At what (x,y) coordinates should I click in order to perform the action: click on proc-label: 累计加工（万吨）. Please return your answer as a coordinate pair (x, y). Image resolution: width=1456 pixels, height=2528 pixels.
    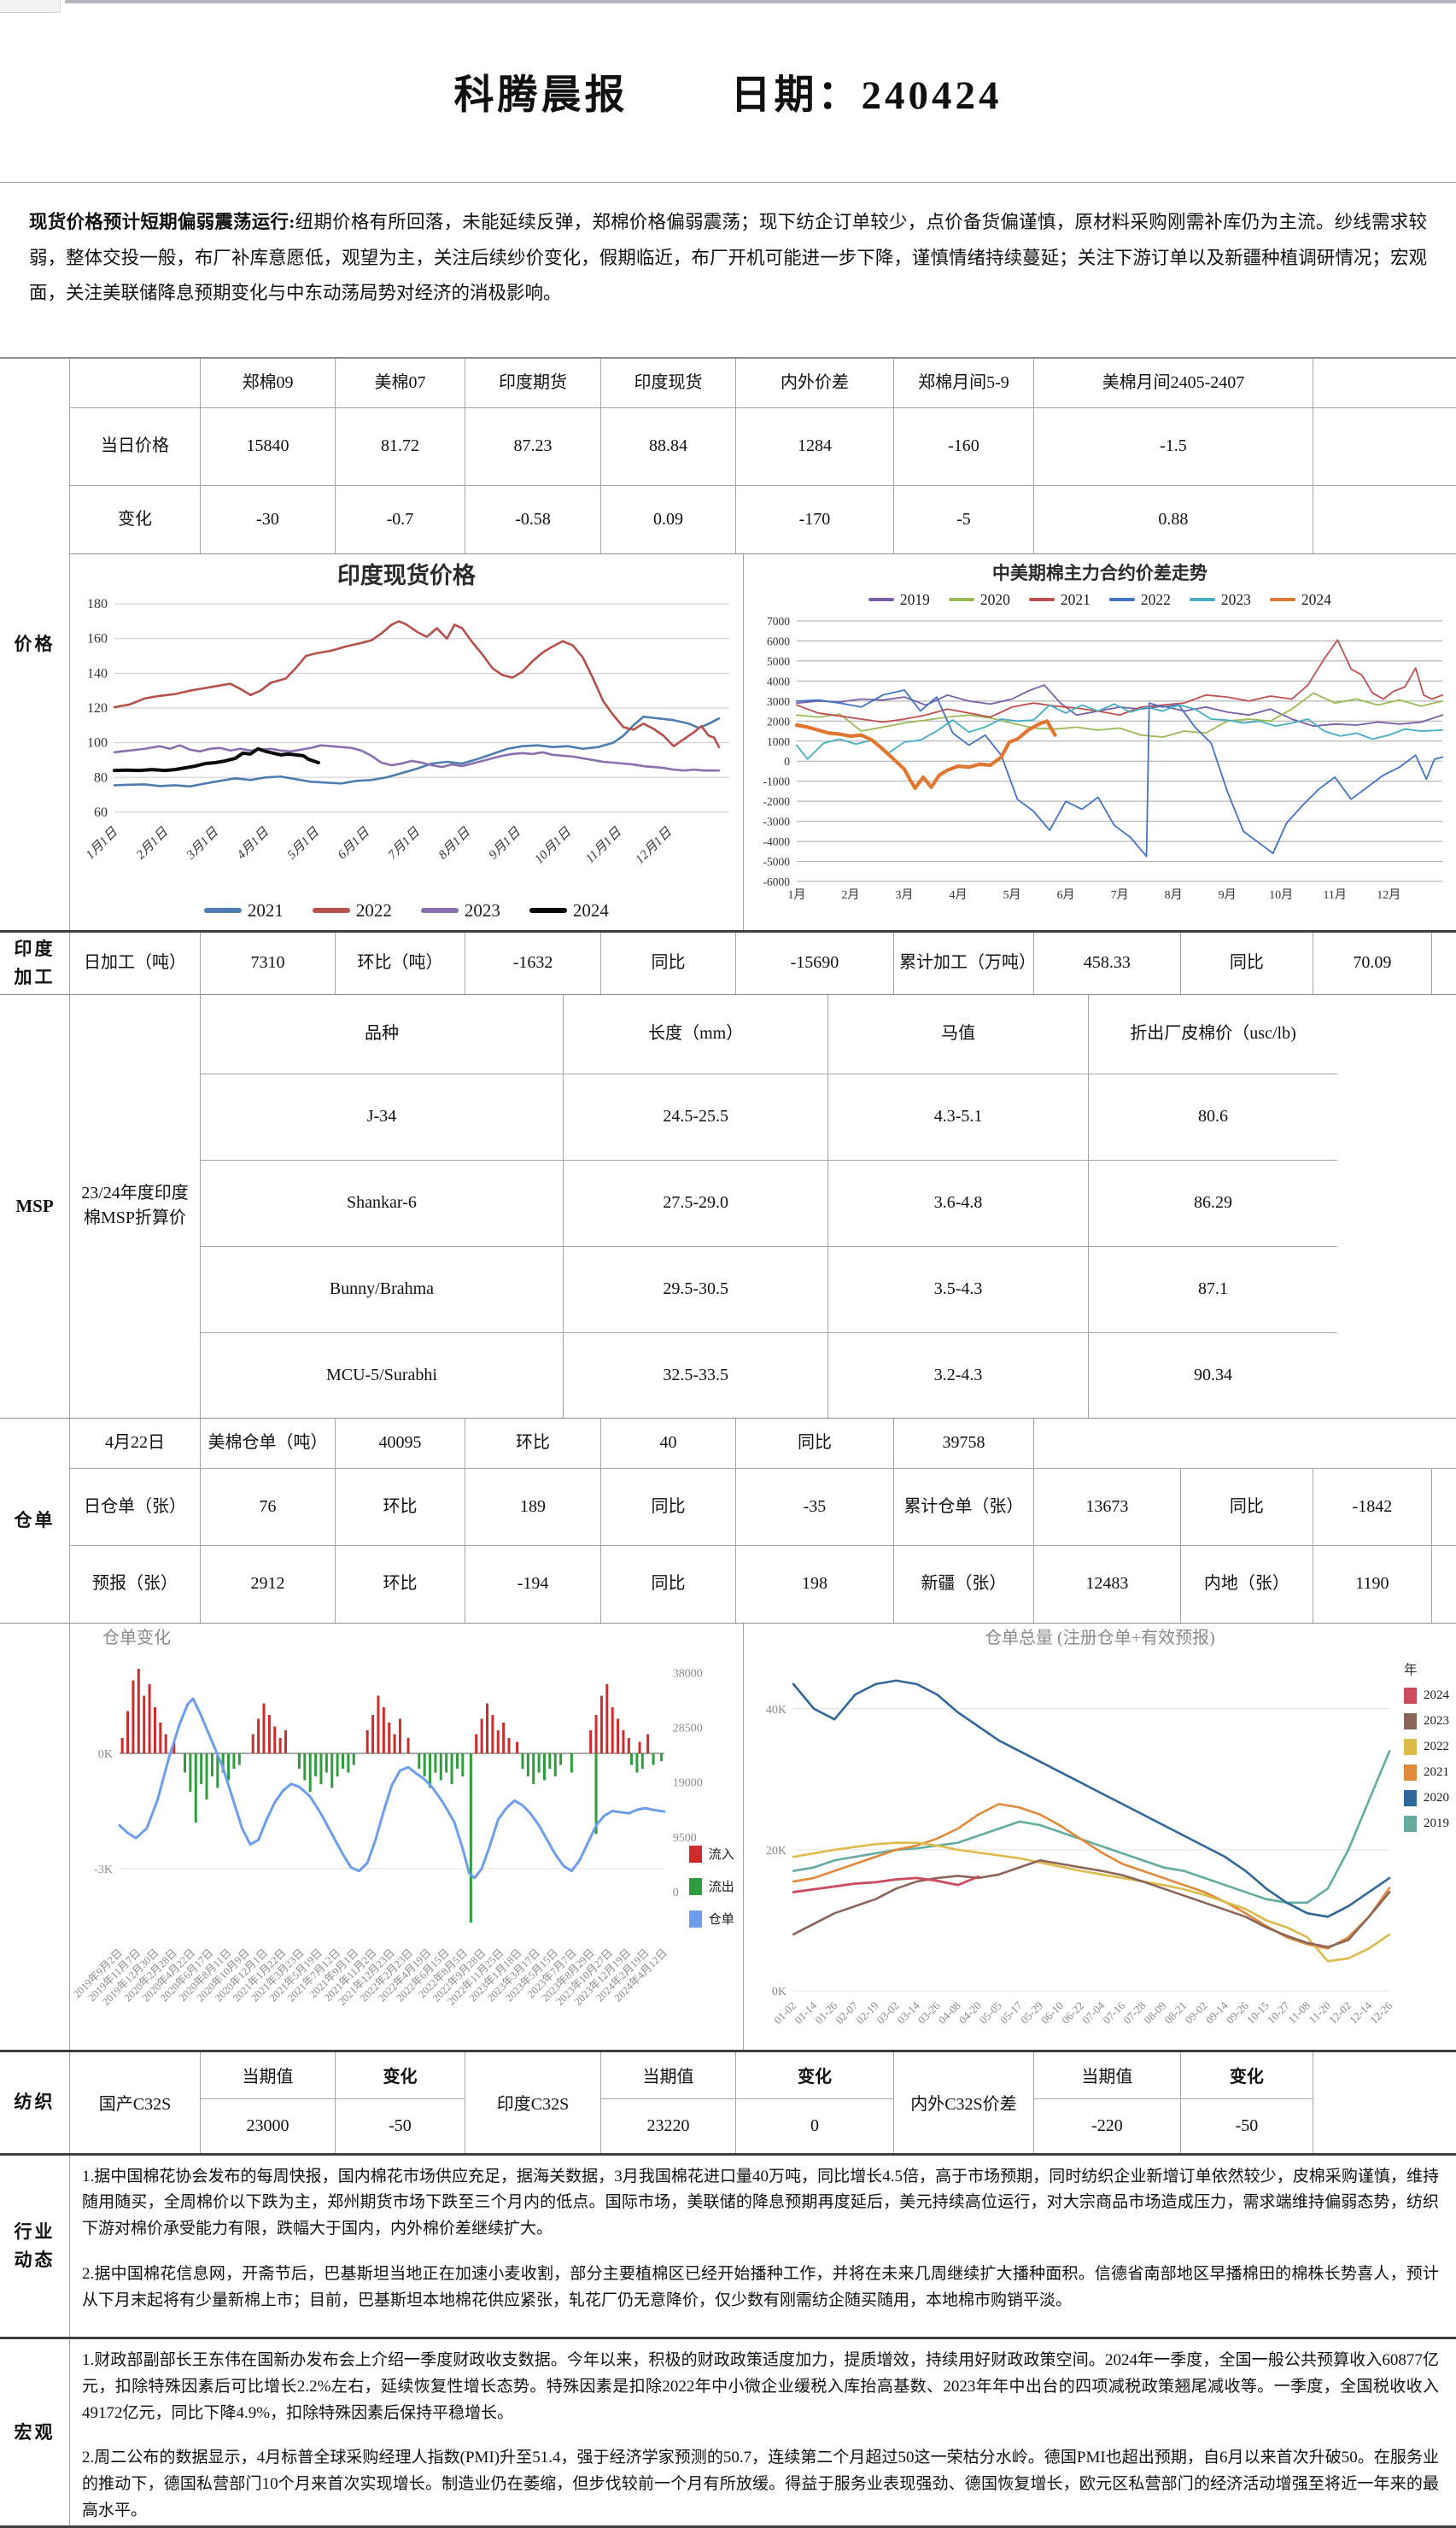
    Looking at the image, I should click on (965, 963).